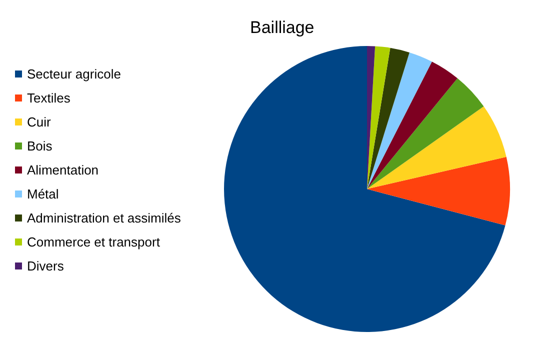  Describe the element at coordinates (45, 266) in the screenshot. I see `legend-label: Divers` at that location.